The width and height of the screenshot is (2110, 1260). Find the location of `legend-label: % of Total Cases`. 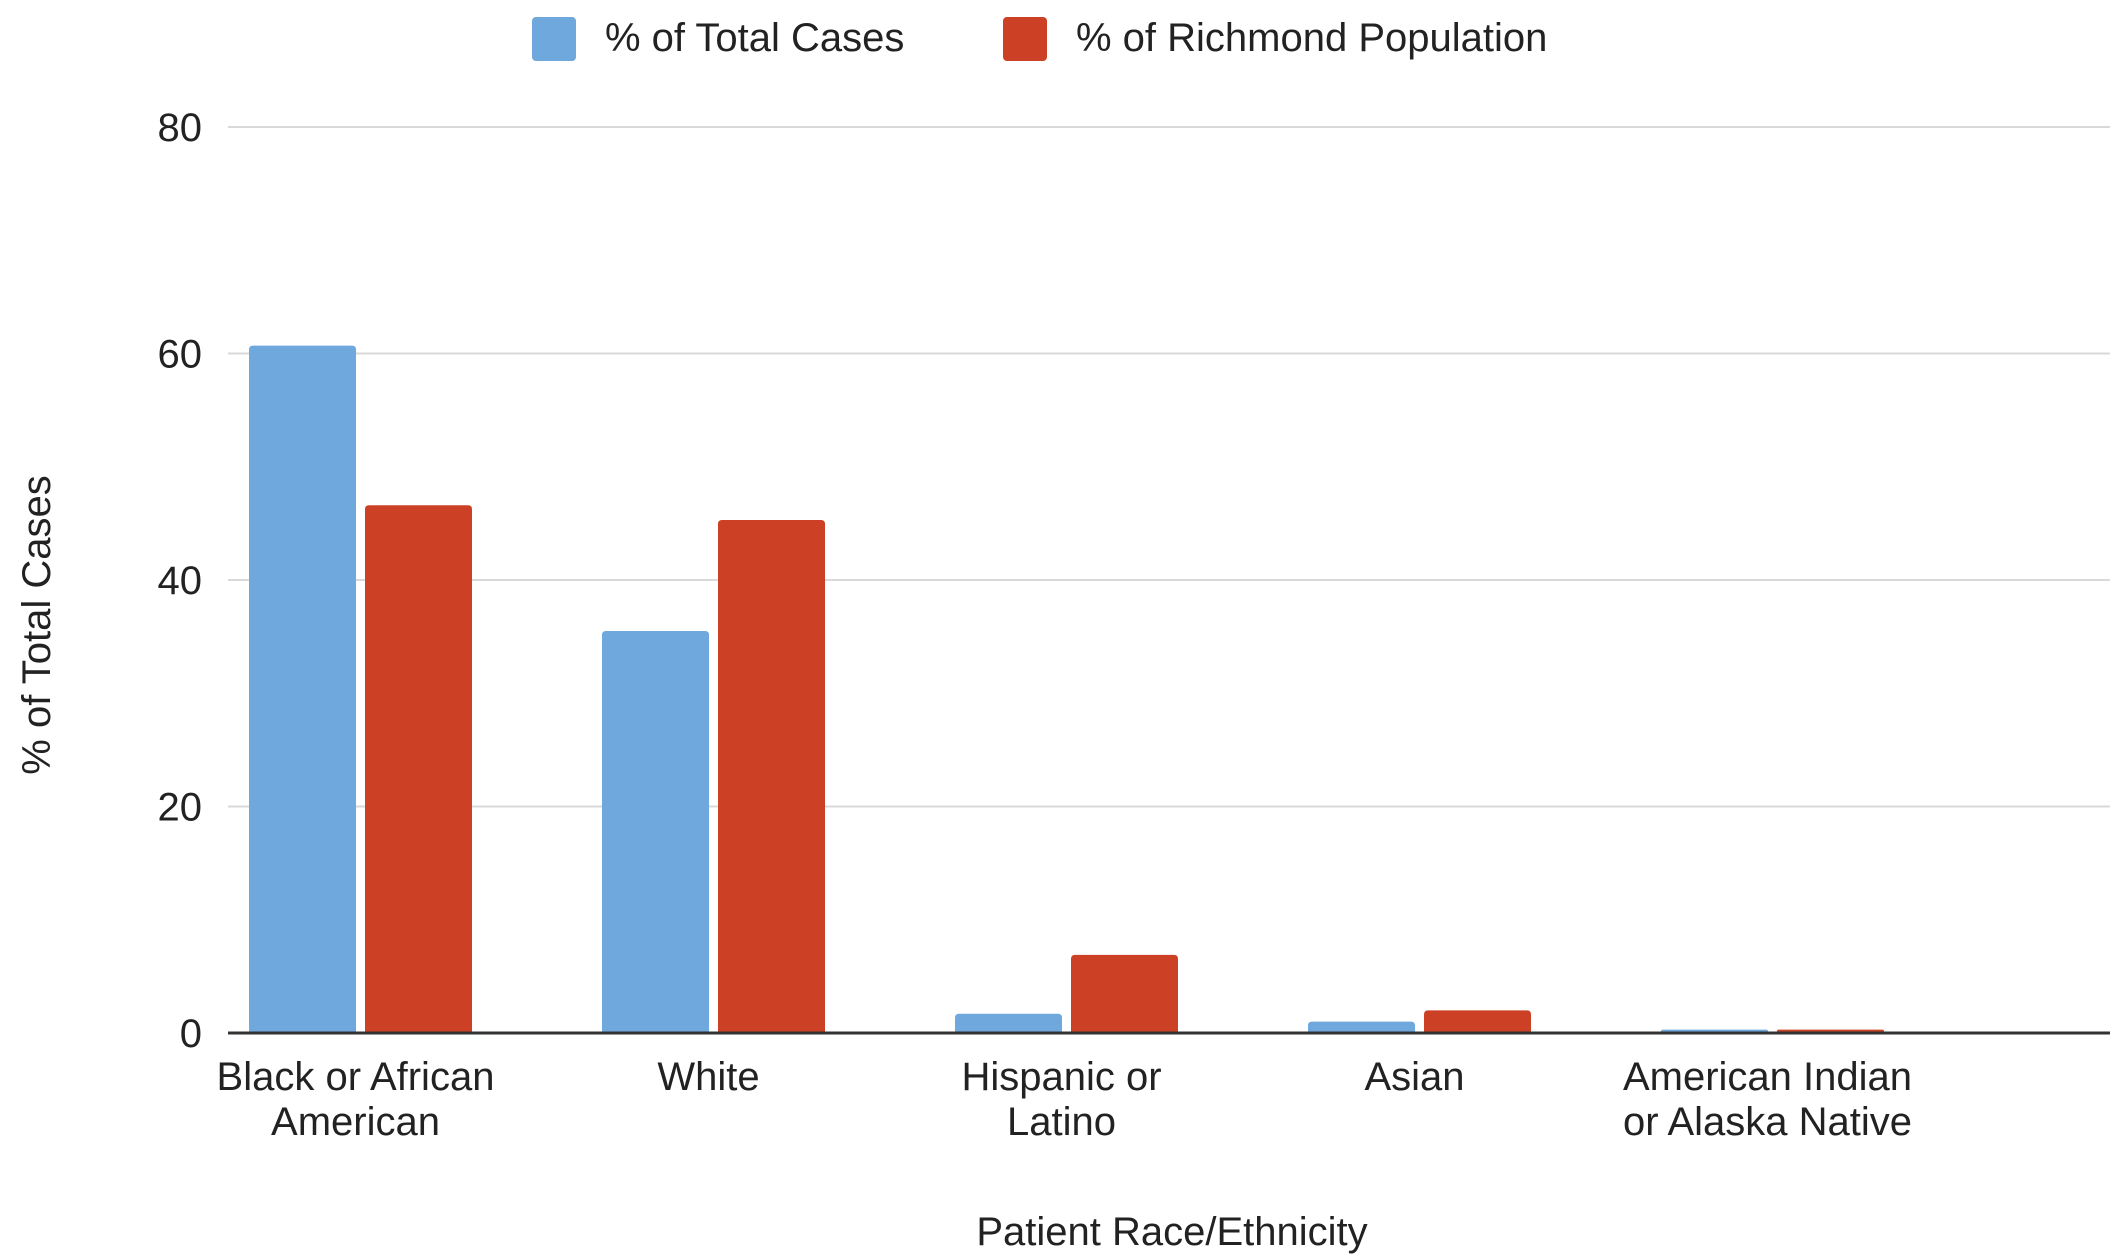

legend-label: % of Total Cases is located at coordinates (754, 38).